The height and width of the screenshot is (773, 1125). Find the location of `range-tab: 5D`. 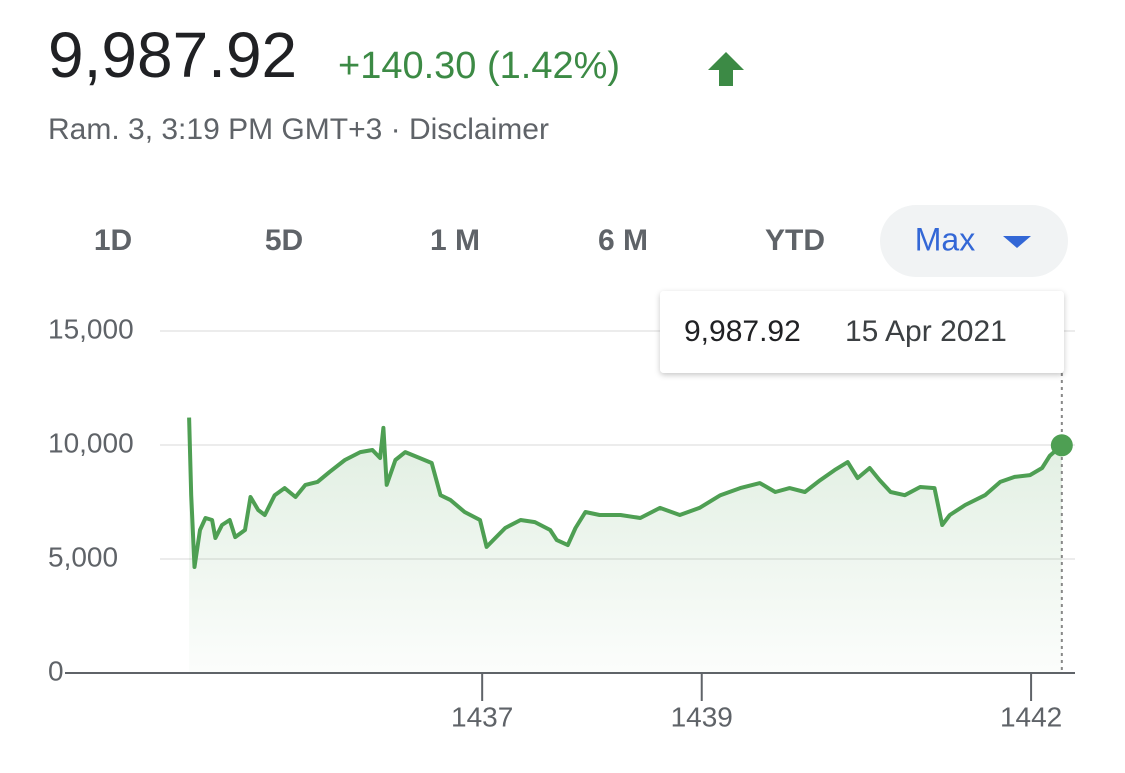

range-tab: 5D is located at coordinates (284, 240).